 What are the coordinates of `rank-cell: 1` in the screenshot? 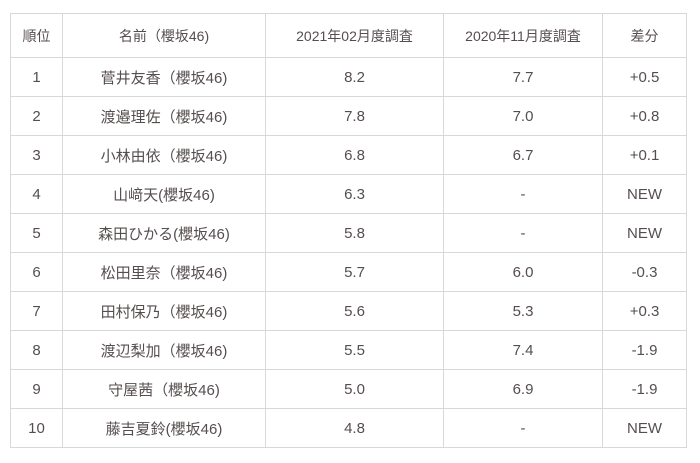 It's located at (36, 77).